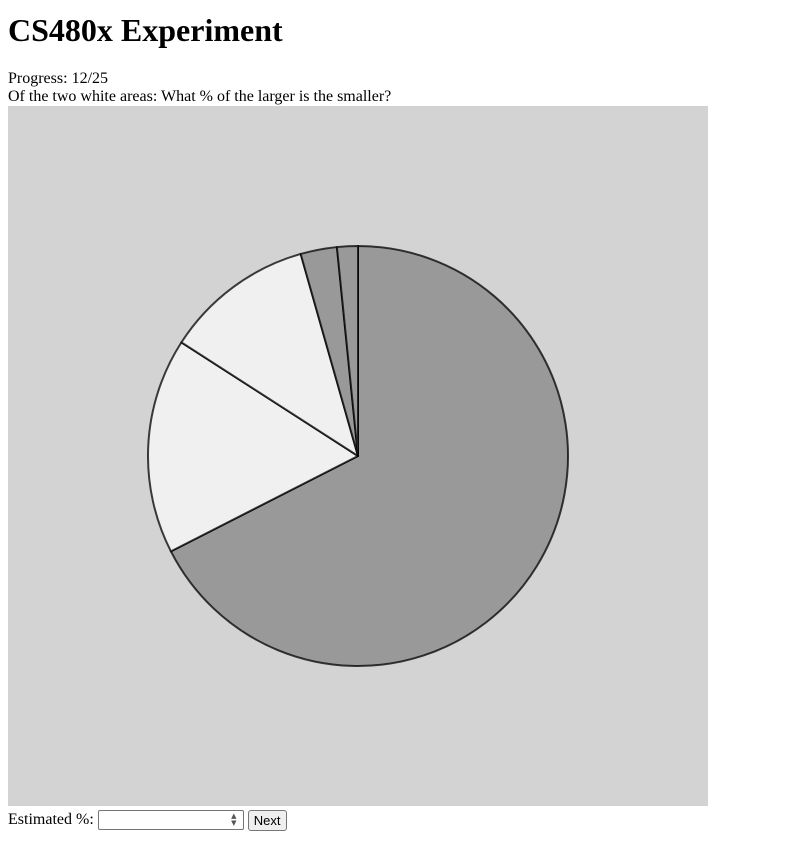  What do you see at coordinates (234, 816) in the screenshot?
I see `spinner-up-icon: ▲` at bounding box center [234, 816].